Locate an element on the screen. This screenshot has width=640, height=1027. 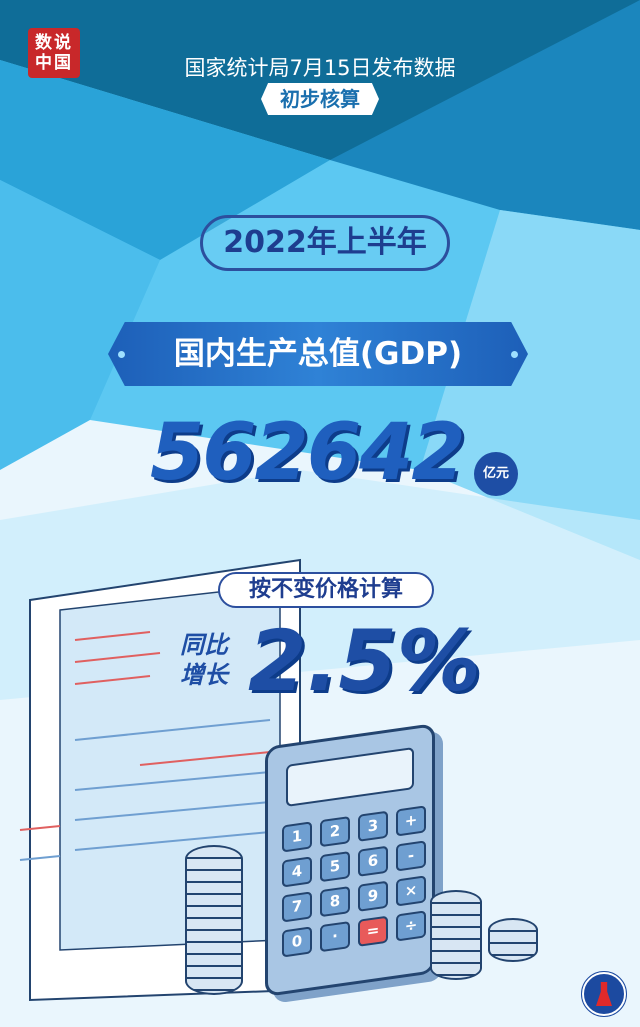
calculator-key: - is located at coordinates (411, 856).